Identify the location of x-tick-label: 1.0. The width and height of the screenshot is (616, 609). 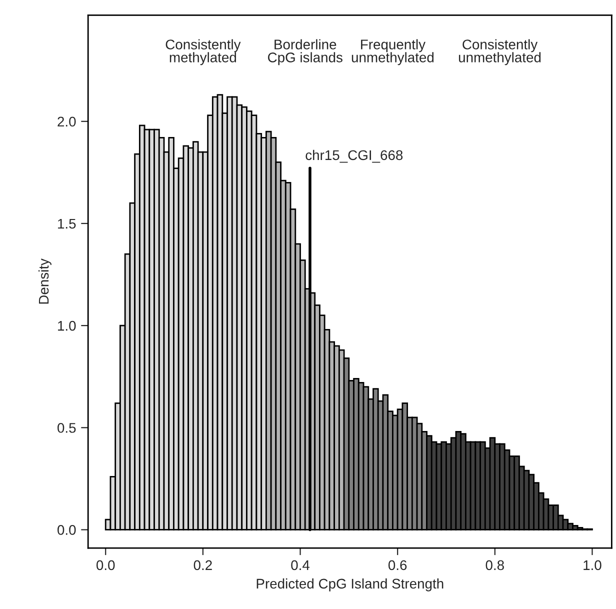
(593, 565).